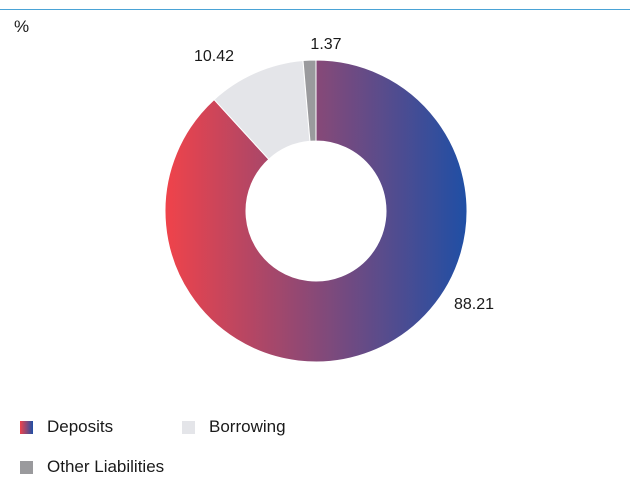 This screenshot has width=630, height=477. I want to click on data-label-other-liabilities: 1.37, so click(325, 44).